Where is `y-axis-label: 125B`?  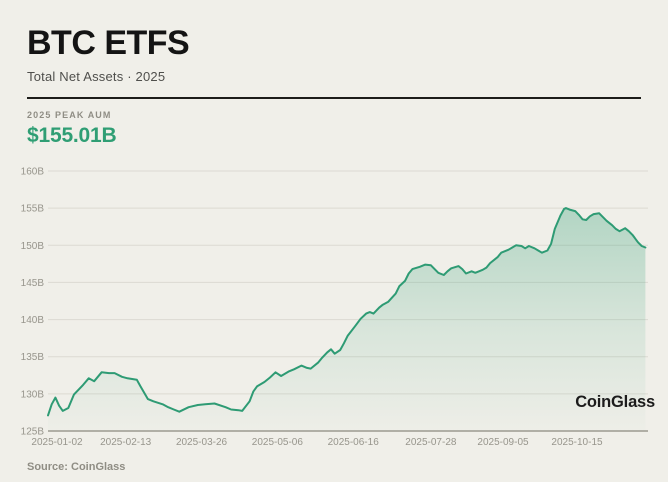 y-axis-label: 125B is located at coordinates (33, 432).